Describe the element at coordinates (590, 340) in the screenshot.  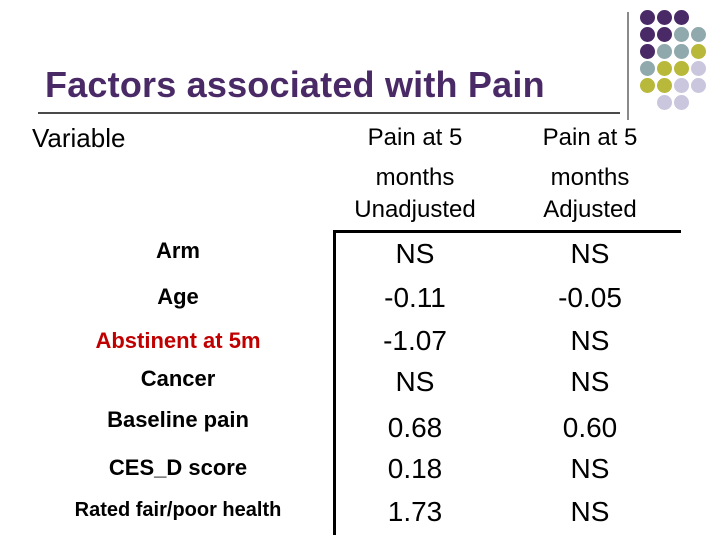
I see `value-adjusted-abstinent: NS` at that location.